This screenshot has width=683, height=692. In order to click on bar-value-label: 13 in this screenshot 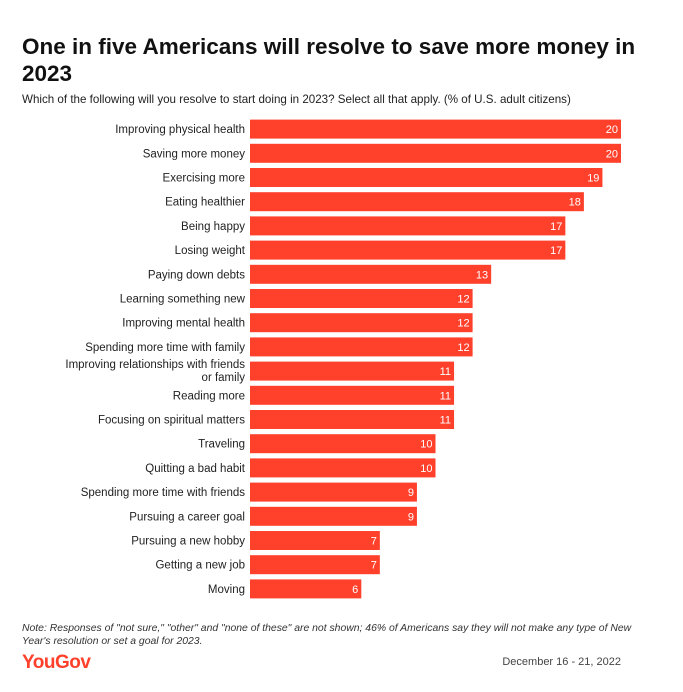, I will do `click(482, 275)`.